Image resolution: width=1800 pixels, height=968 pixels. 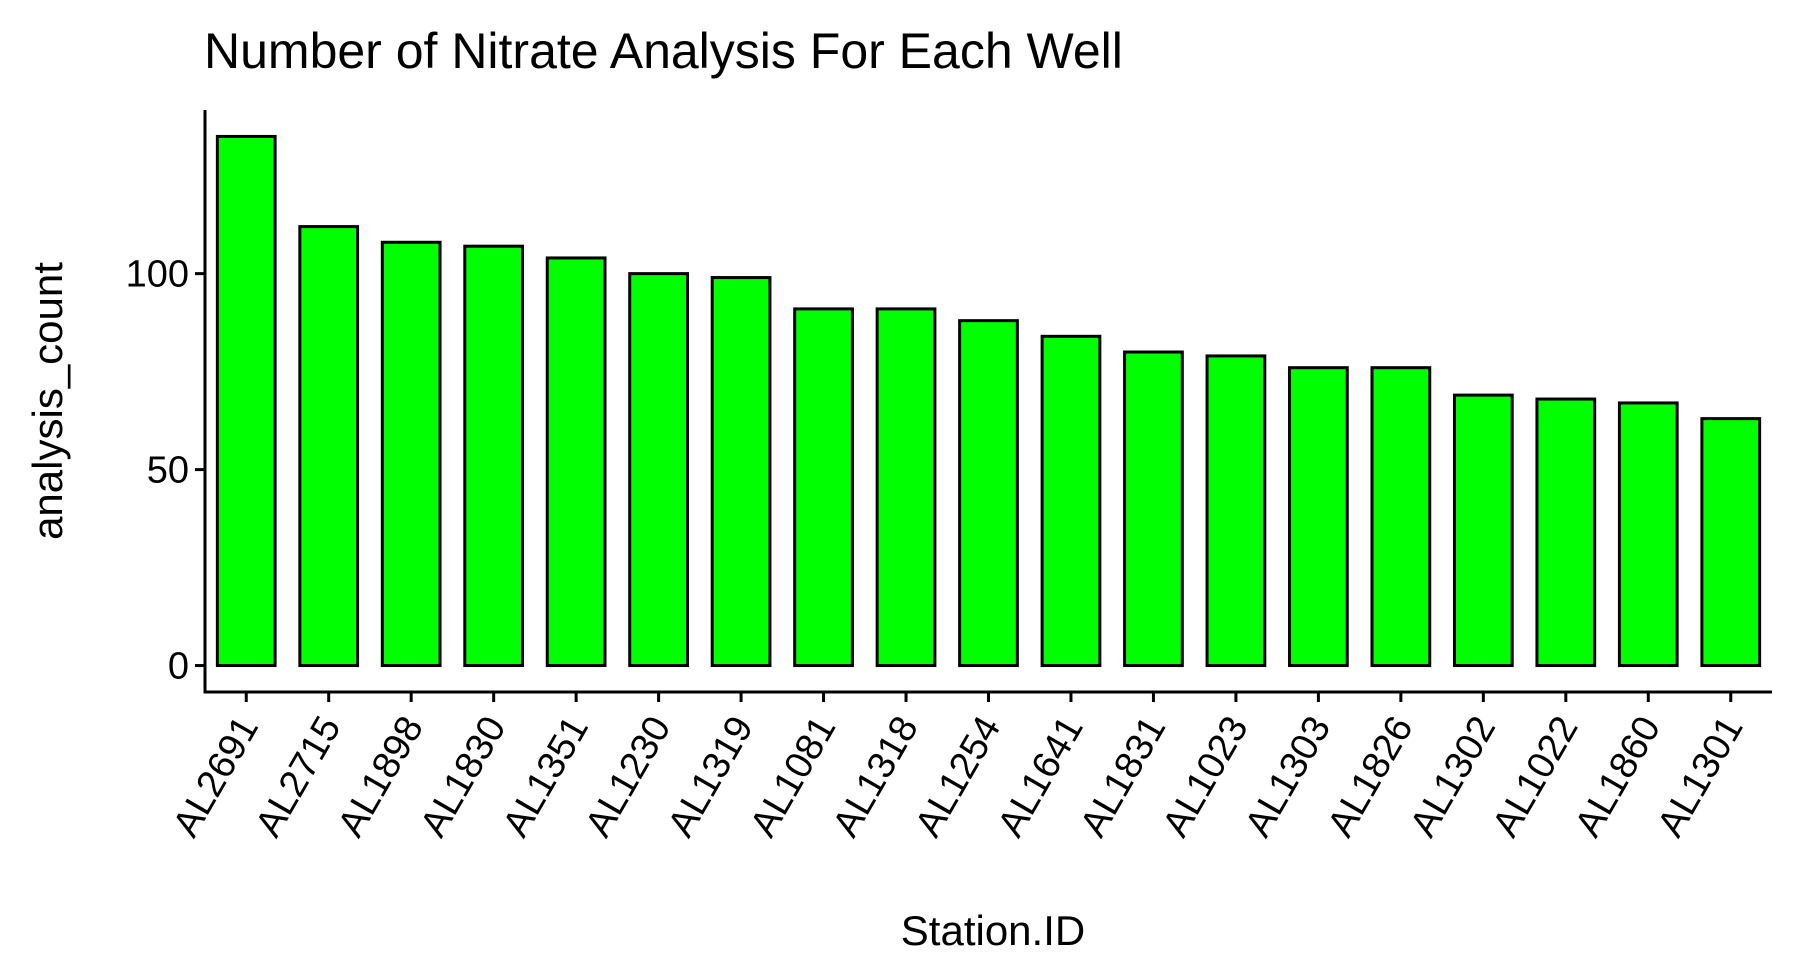 I want to click on bar-al1023, so click(x=1236, y=511).